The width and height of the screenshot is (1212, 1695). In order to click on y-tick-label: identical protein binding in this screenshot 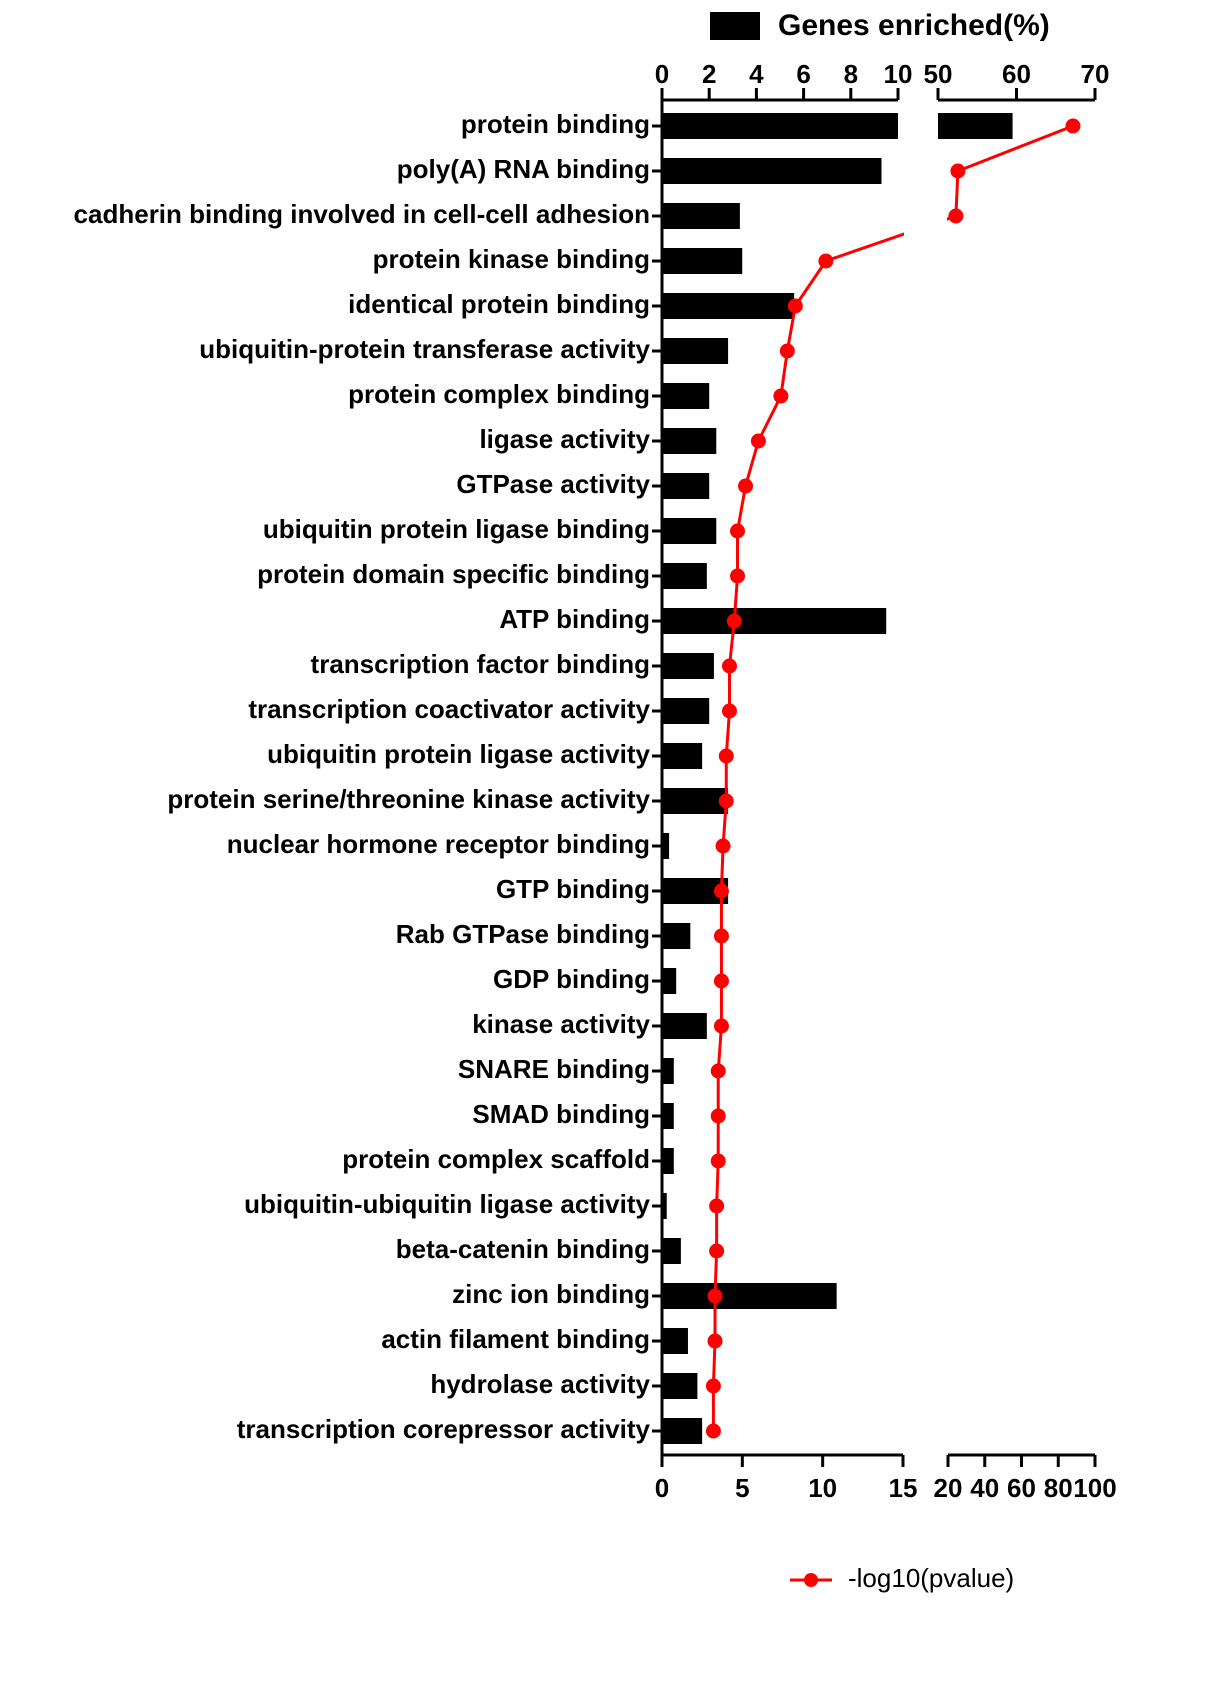, I will do `click(499, 304)`.